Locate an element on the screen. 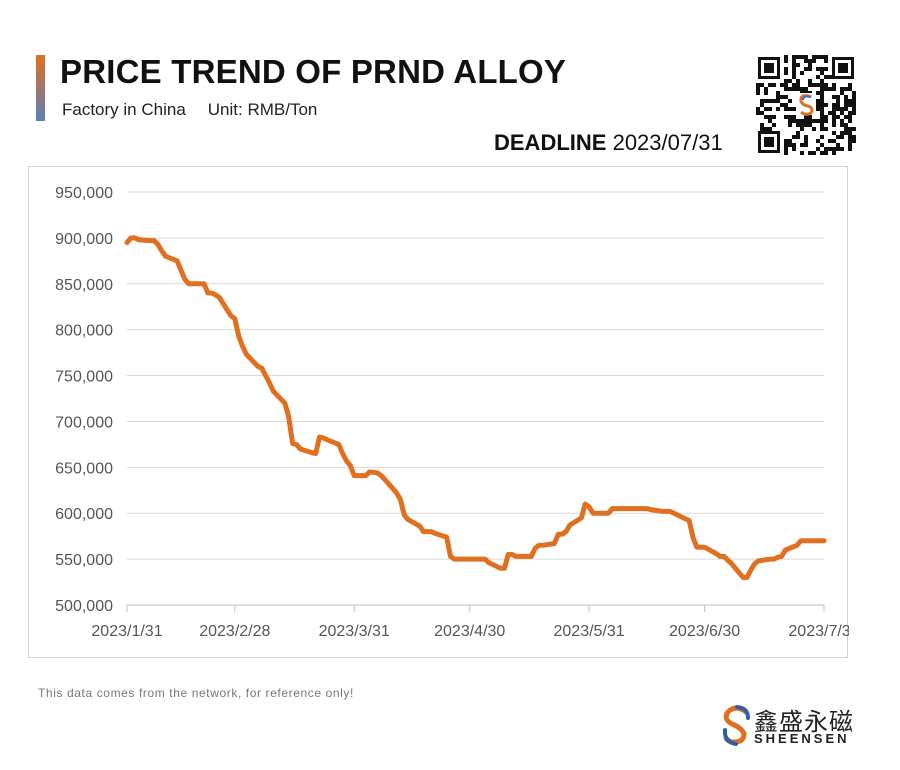 The height and width of the screenshot is (770, 900). title-accent-bar is located at coordinates (40, 88).